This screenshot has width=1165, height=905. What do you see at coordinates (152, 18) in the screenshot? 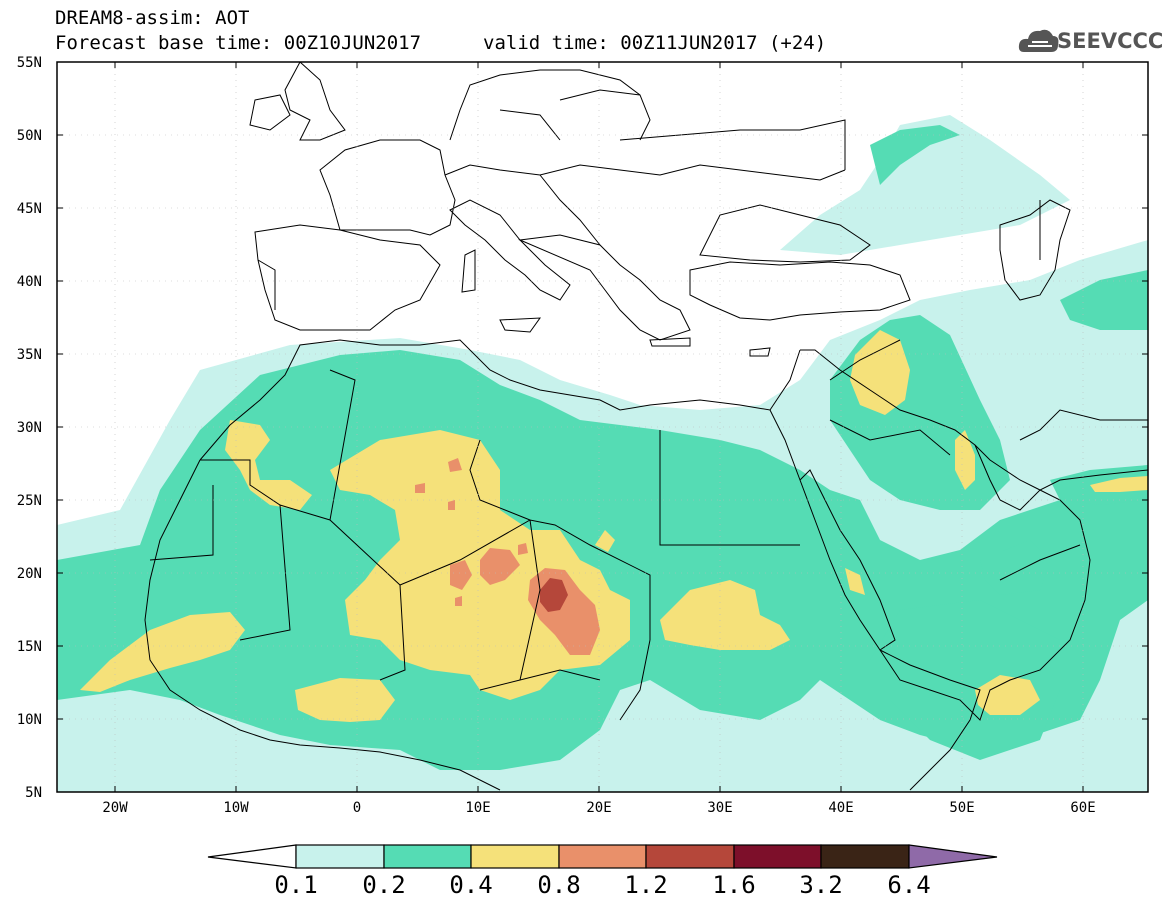
I see `model-title: DREAM8-assim: AOT` at bounding box center [152, 18].